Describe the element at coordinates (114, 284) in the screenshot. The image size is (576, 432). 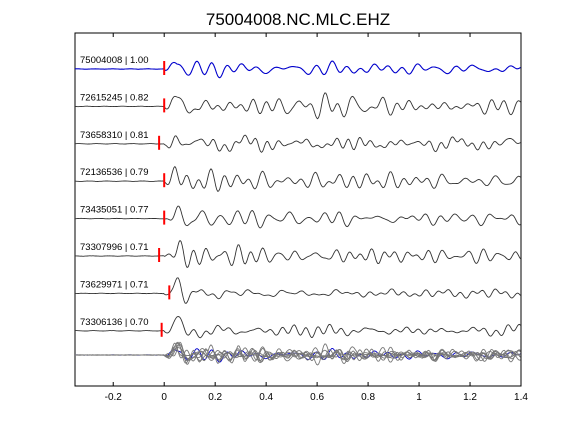
I see `trace-label-7: 73629971 | 0.71` at that location.